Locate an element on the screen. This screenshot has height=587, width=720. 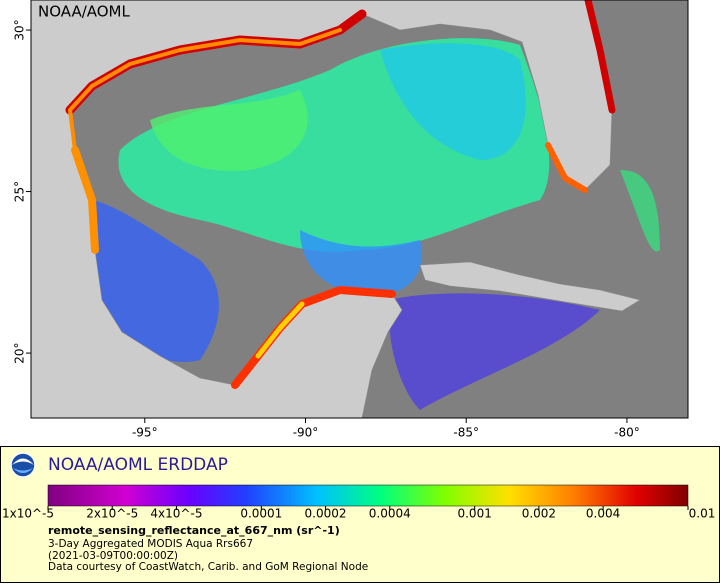
colorbar-tick-label: 0.0002 is located at coordinates (326, 514).